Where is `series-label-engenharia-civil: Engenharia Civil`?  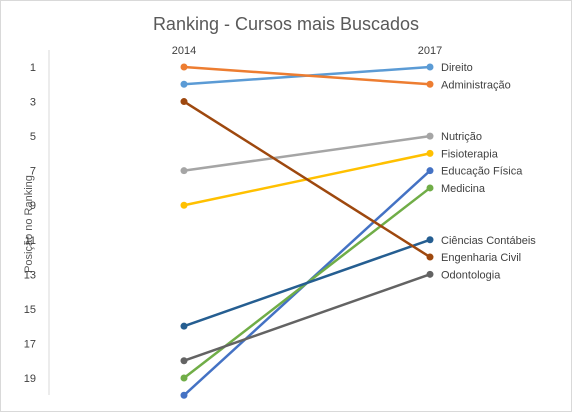
series-label-engenharia-civil: Engenharia Civil is located at coordinates (481, 258).